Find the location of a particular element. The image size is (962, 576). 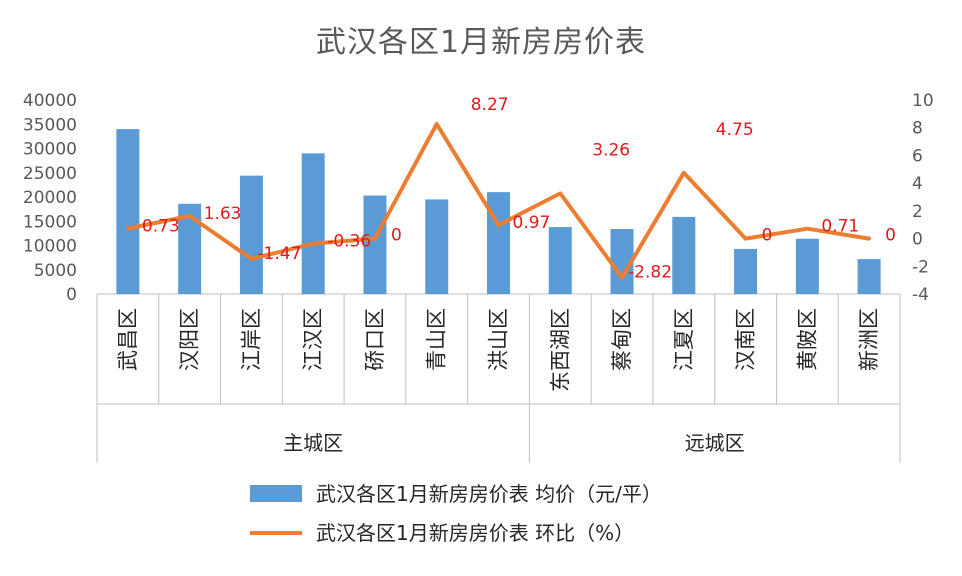

category-label: 新洲区 is located at coordinates (869, 339).